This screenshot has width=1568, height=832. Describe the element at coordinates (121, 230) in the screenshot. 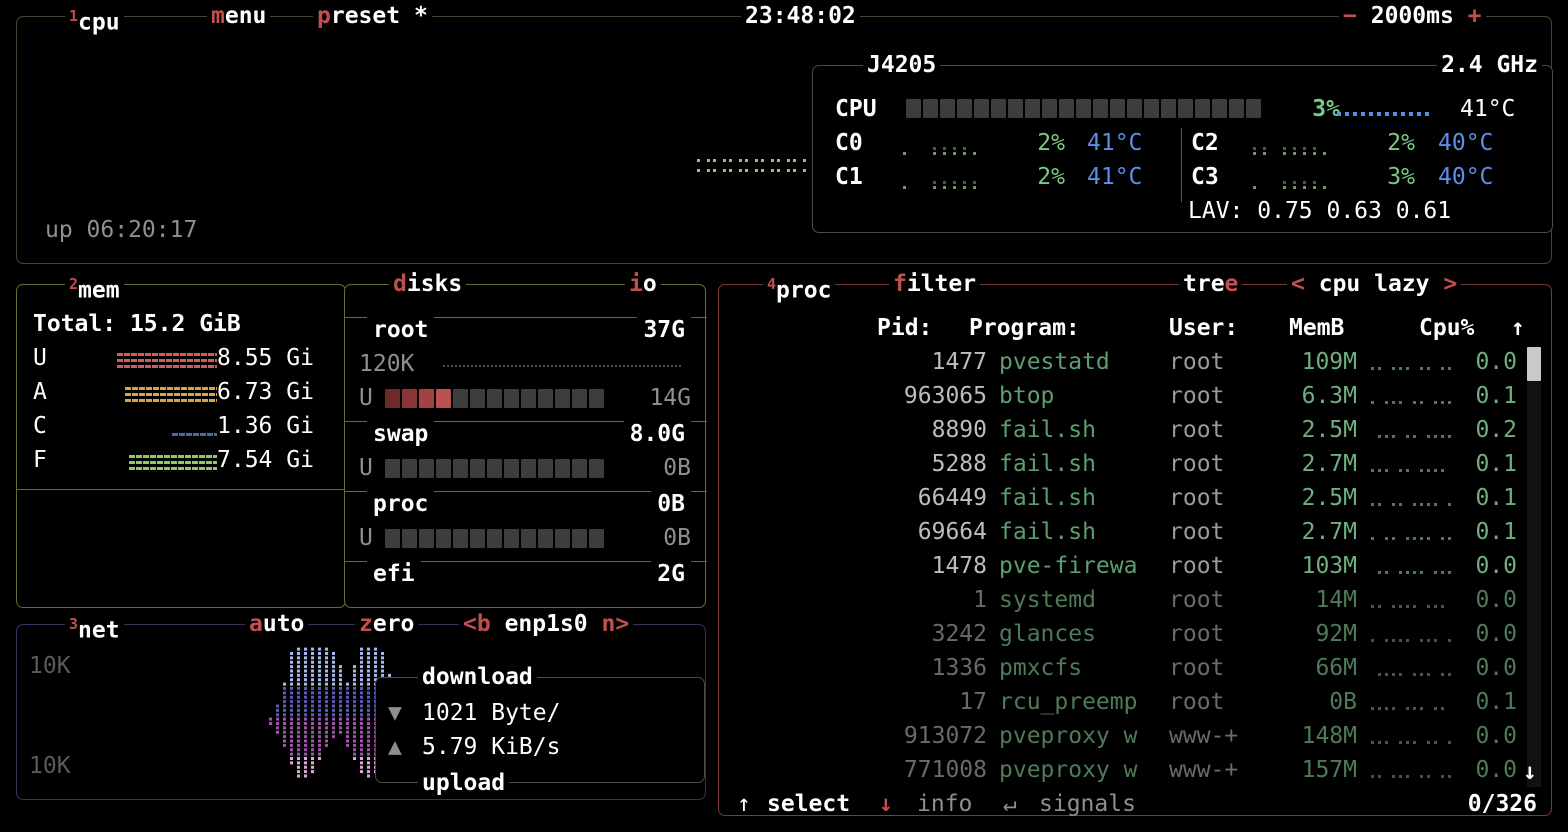

I see `uptime: up 06:20:17` at that location.